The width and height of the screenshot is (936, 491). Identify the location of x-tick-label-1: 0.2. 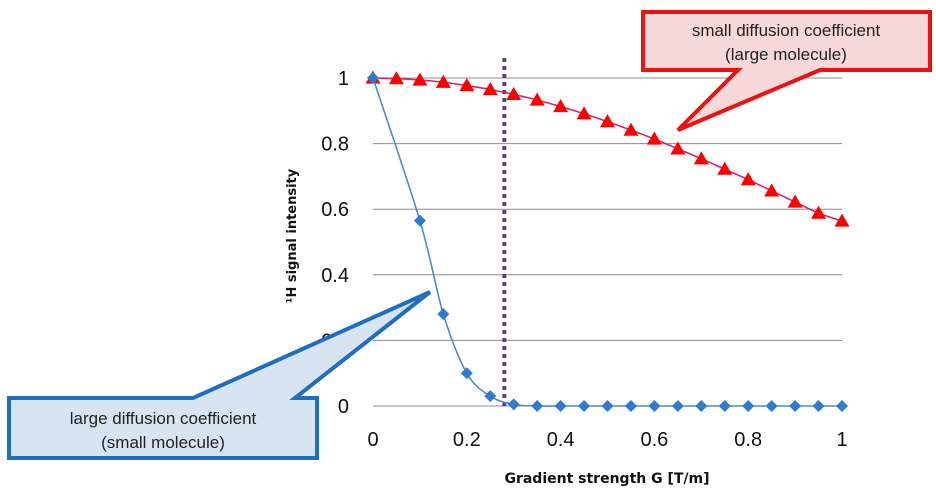
(467, 440).